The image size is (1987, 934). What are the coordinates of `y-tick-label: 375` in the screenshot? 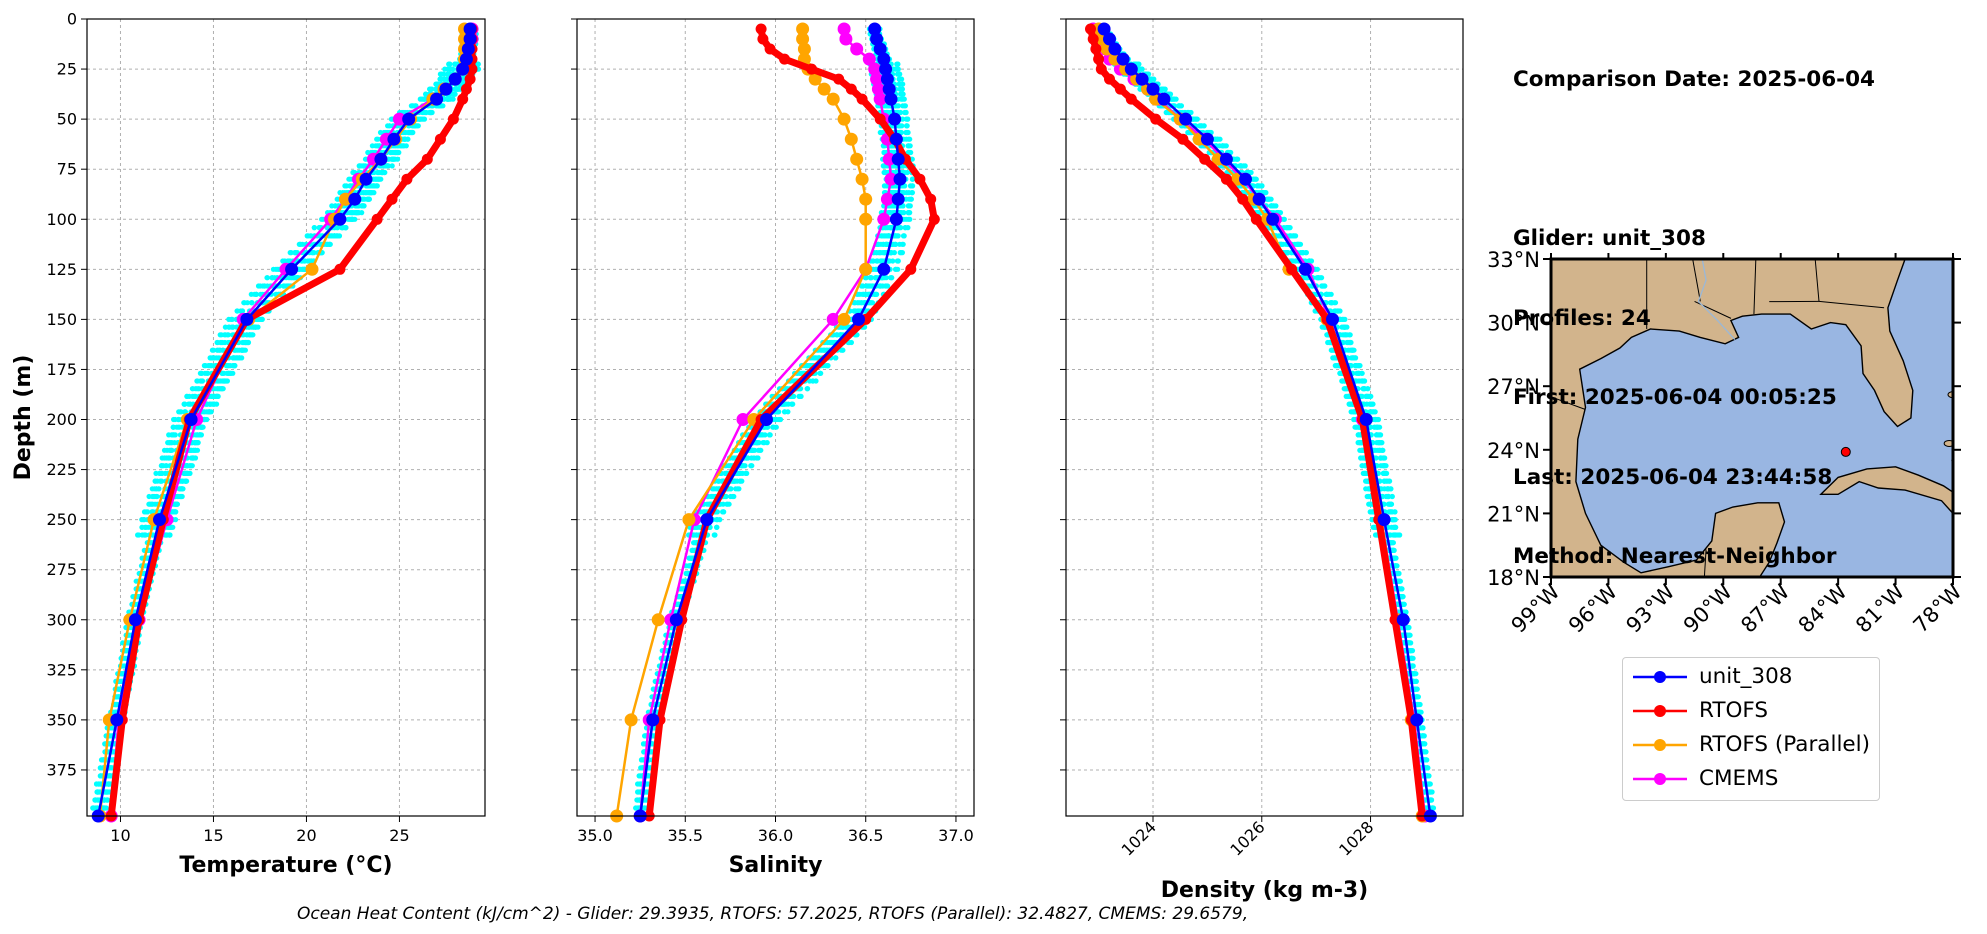 It's located at (61, 769).